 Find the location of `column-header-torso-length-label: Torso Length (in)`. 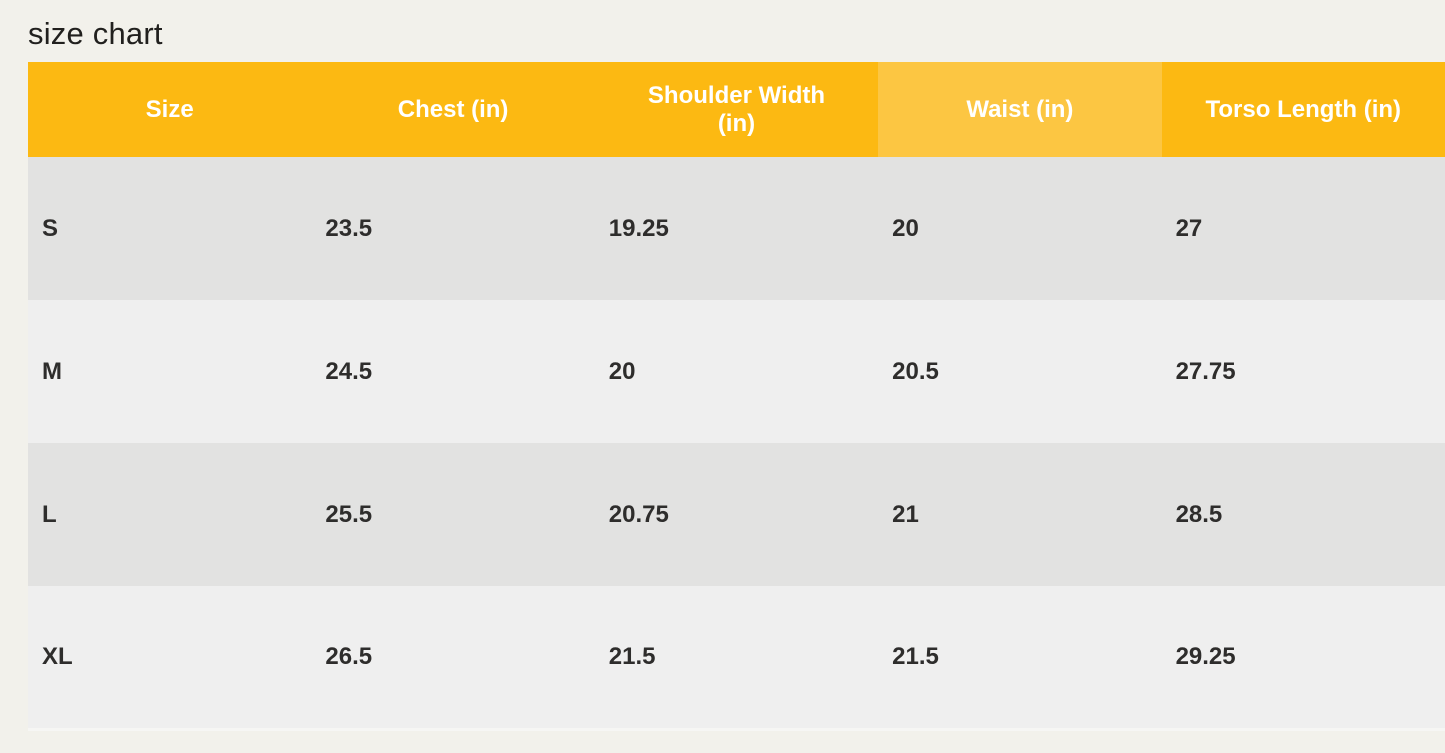

column-header-torso-length-label: Torso Length (in) is located at coordinates (1303, 109).